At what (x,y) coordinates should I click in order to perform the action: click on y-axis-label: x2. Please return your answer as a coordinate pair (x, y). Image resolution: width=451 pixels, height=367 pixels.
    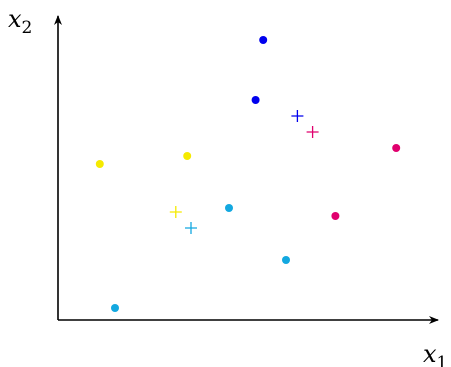
    Looking at the image, I should click on (20, 21).